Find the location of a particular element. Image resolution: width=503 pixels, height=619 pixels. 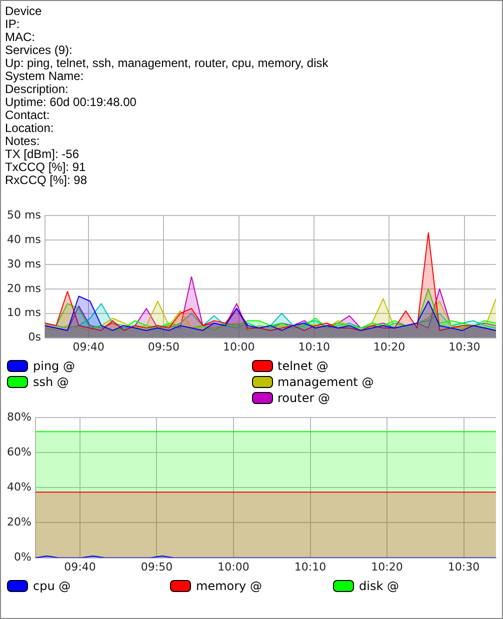

y-tick-label: 80% is located at coordinates (19, 417).